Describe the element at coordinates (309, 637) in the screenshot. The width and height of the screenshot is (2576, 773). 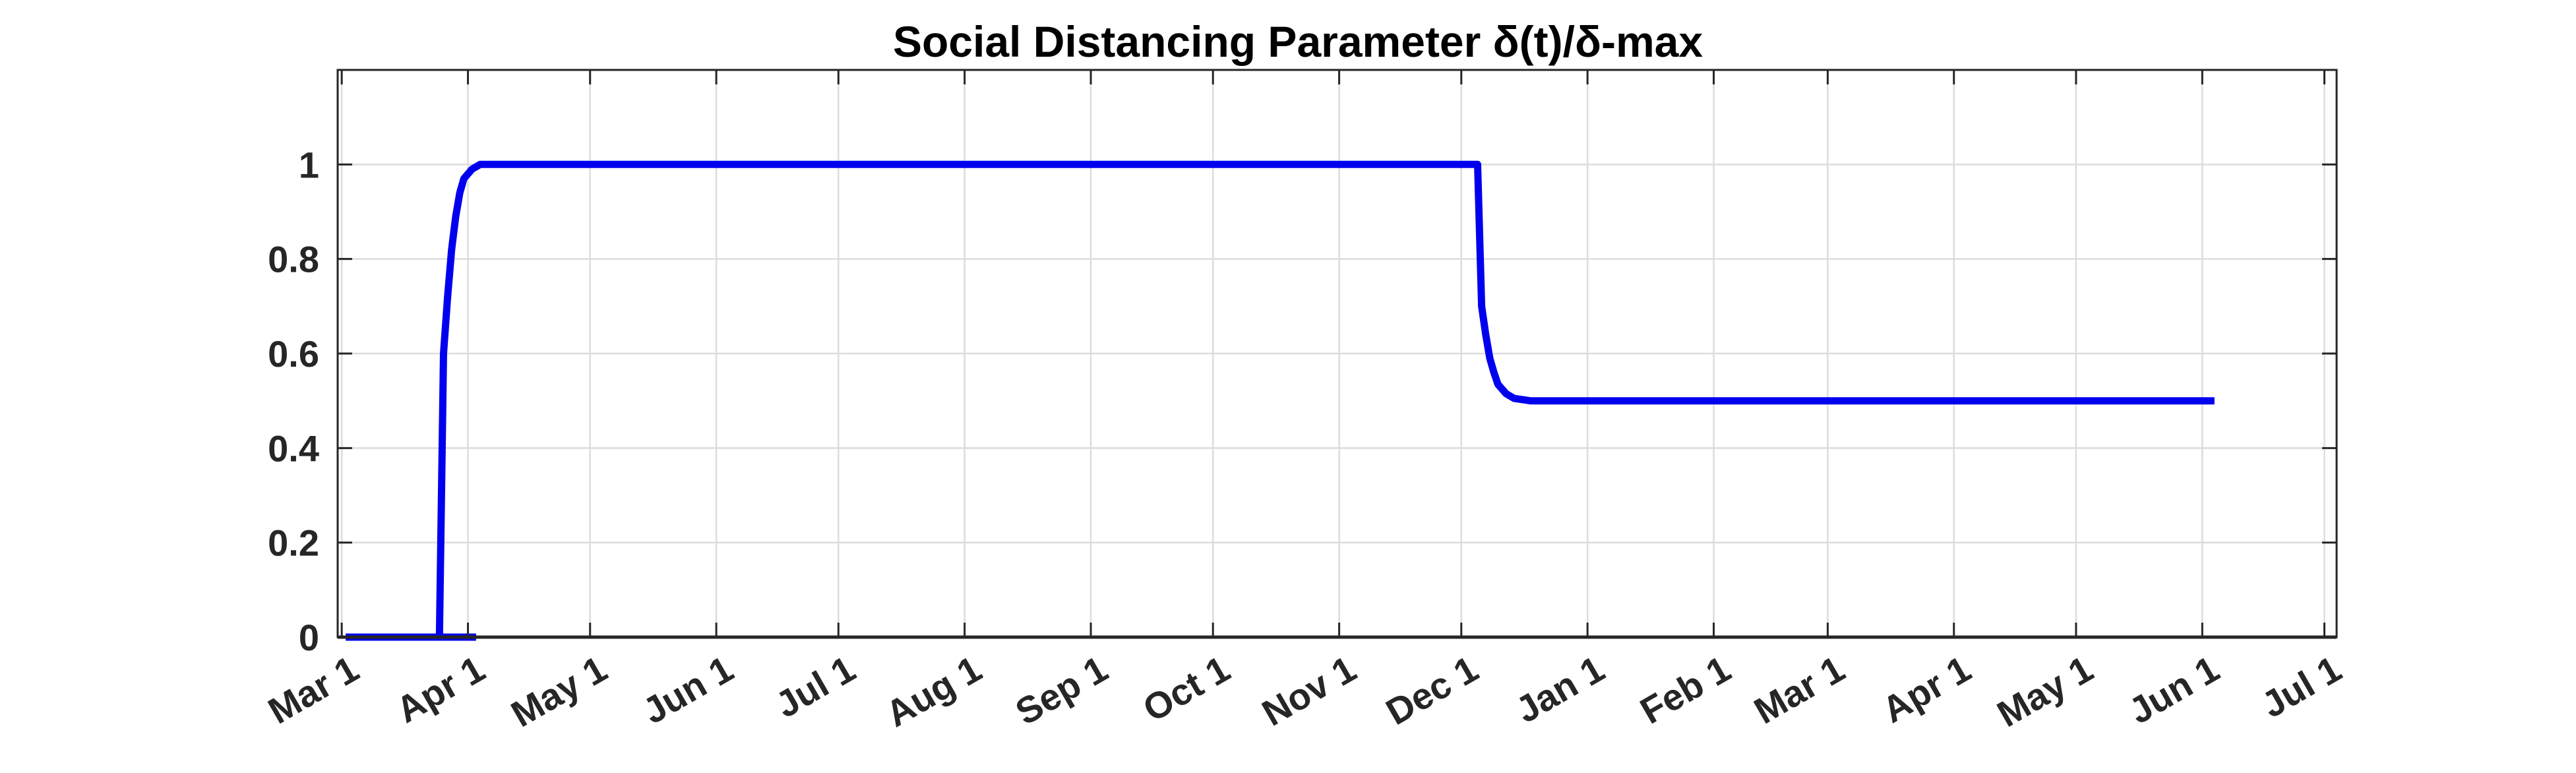
I see `y-tick-label: 0` at that location.